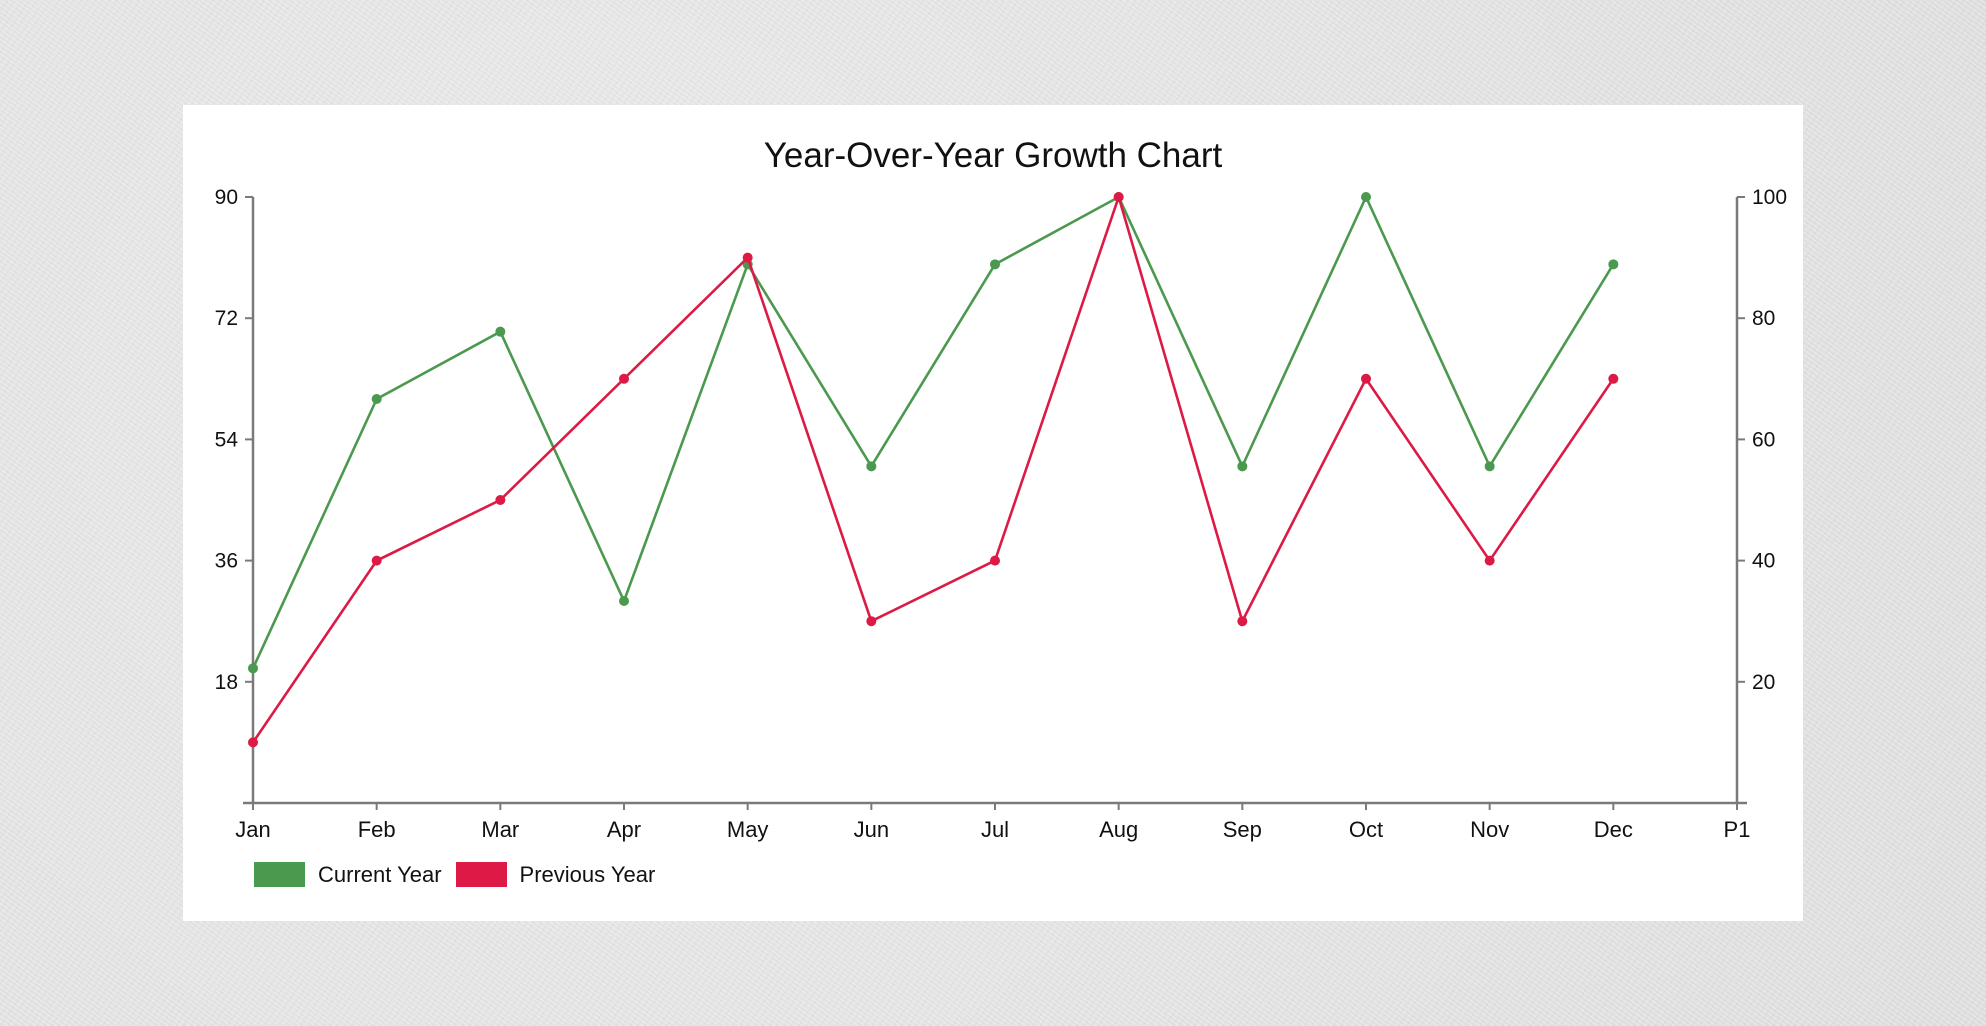  What do you see at coordinates (226, 561) in the screenshot?
I see `y-left-tick-label: 36` at bounding box center [226, 561].